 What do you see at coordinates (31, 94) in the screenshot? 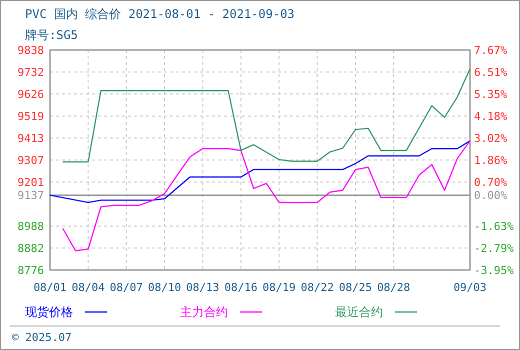
I see `y-tick-label: 9626` at bounding box center [31, 94].